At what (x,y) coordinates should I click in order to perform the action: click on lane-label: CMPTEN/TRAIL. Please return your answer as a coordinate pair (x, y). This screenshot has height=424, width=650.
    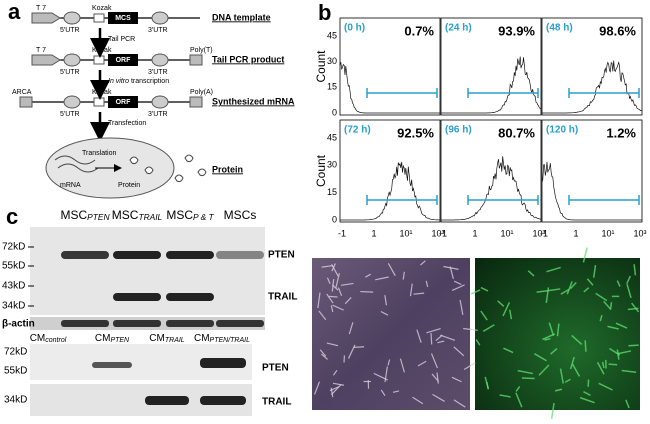
    Looking at the image, I should click on (222, 338).